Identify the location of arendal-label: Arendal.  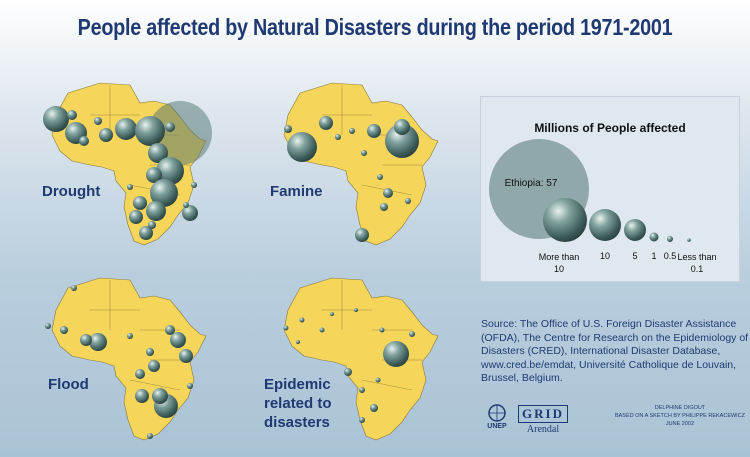
(543, 429).